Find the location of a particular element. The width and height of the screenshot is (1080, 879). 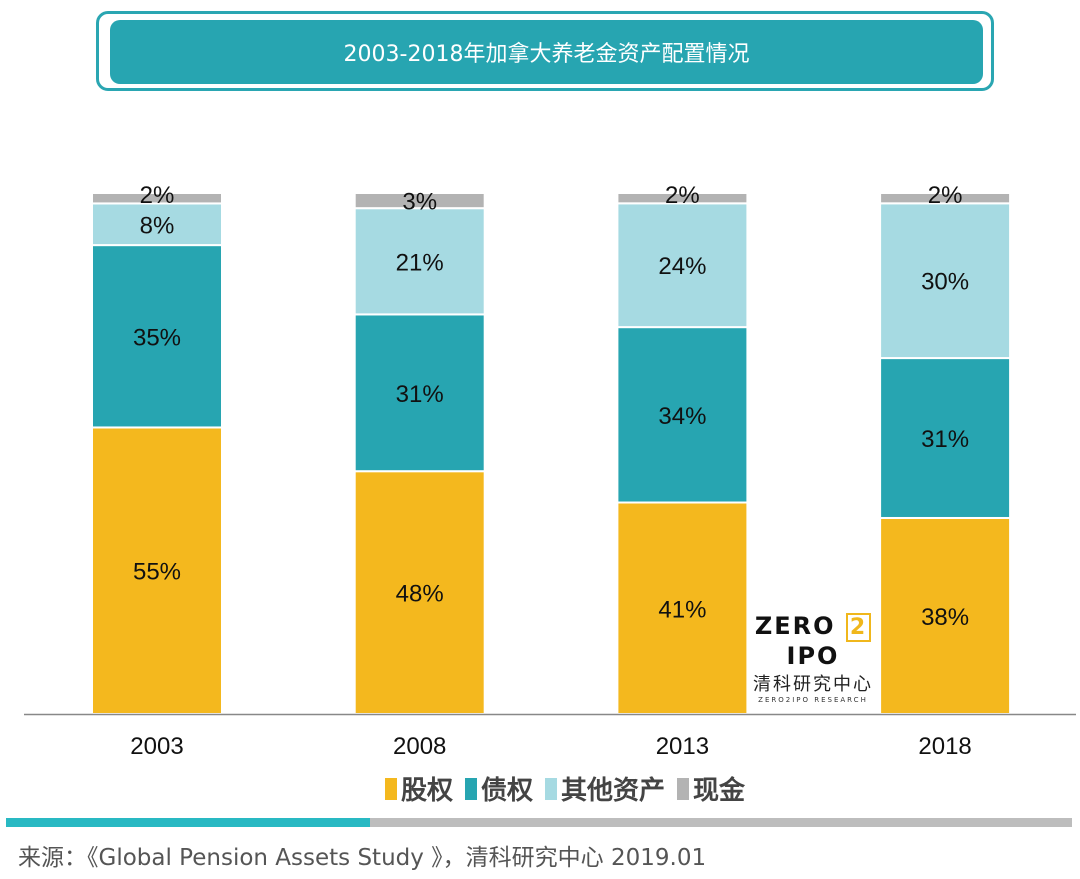

title-frame is located at coordinates (545, 51).